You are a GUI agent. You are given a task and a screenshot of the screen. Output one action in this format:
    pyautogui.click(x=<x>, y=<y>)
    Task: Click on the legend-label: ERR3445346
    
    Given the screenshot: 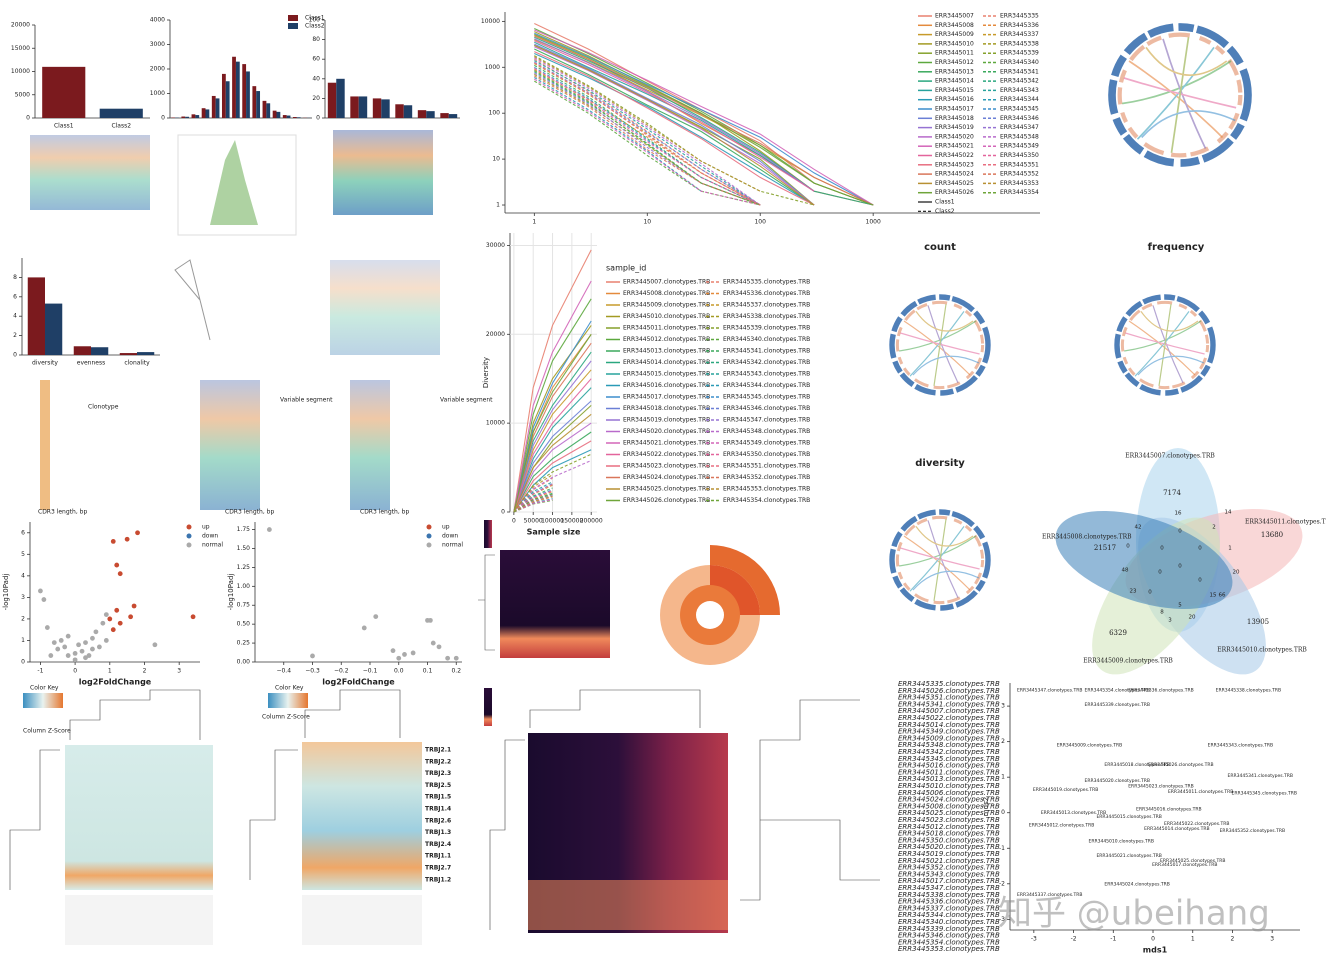 What is the action you would take?
    pyautogui.click(x=1019, y=118)
    